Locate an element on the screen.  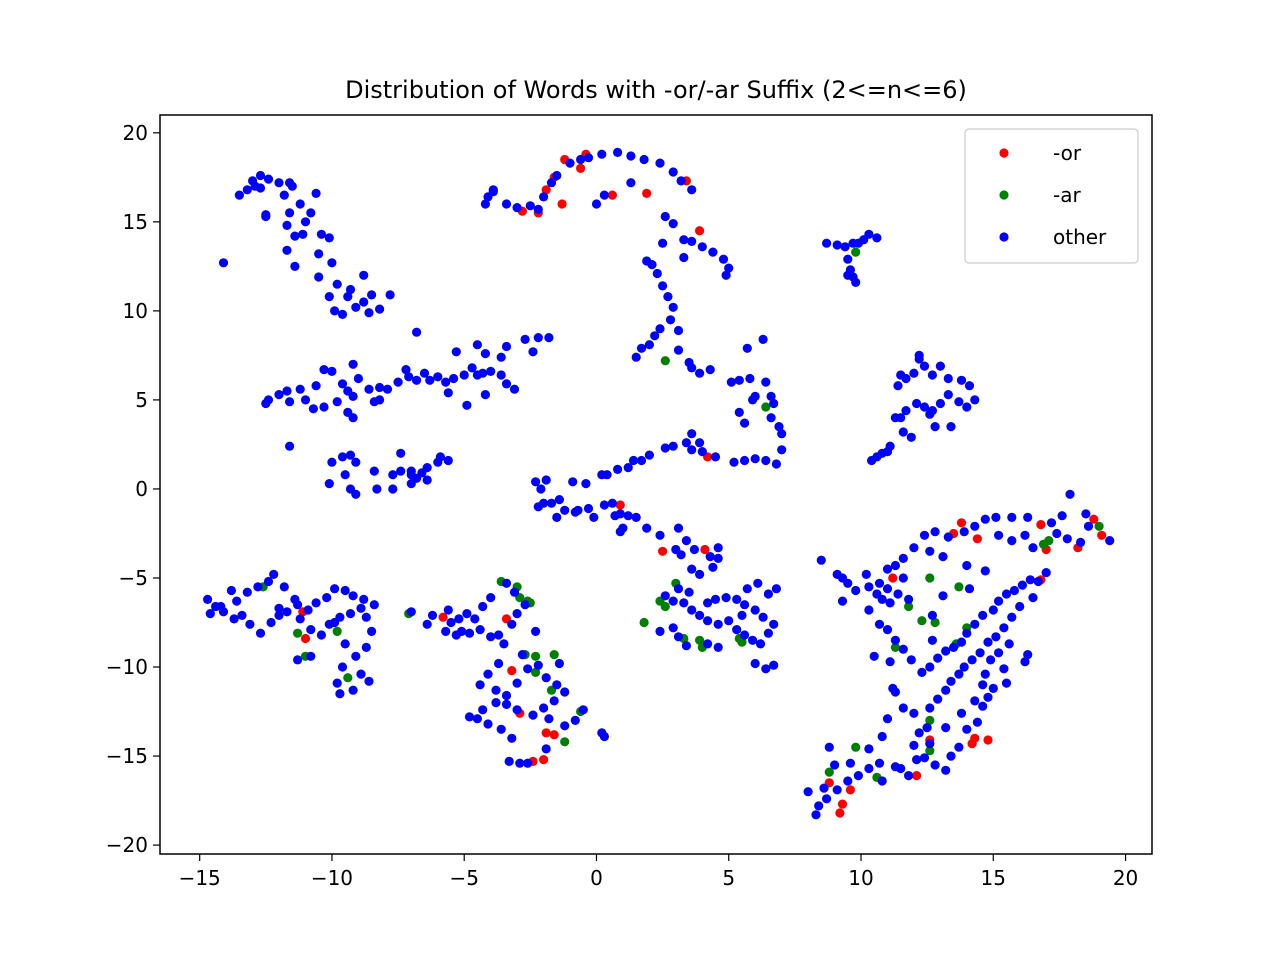
legend-label: -or is located at coordinates (1067, 153).